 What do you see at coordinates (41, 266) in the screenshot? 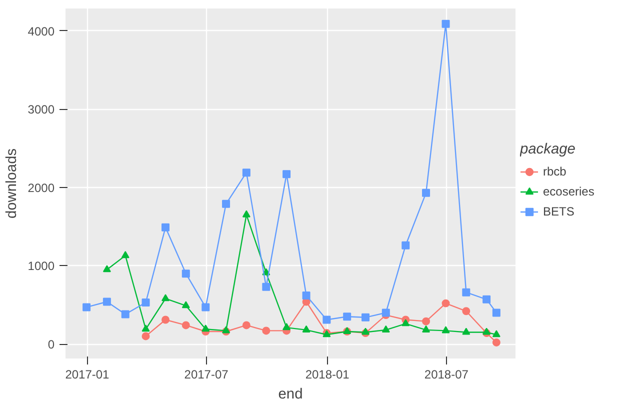
I see `y-tick-label: 1000` at bounding box center [41, 266].